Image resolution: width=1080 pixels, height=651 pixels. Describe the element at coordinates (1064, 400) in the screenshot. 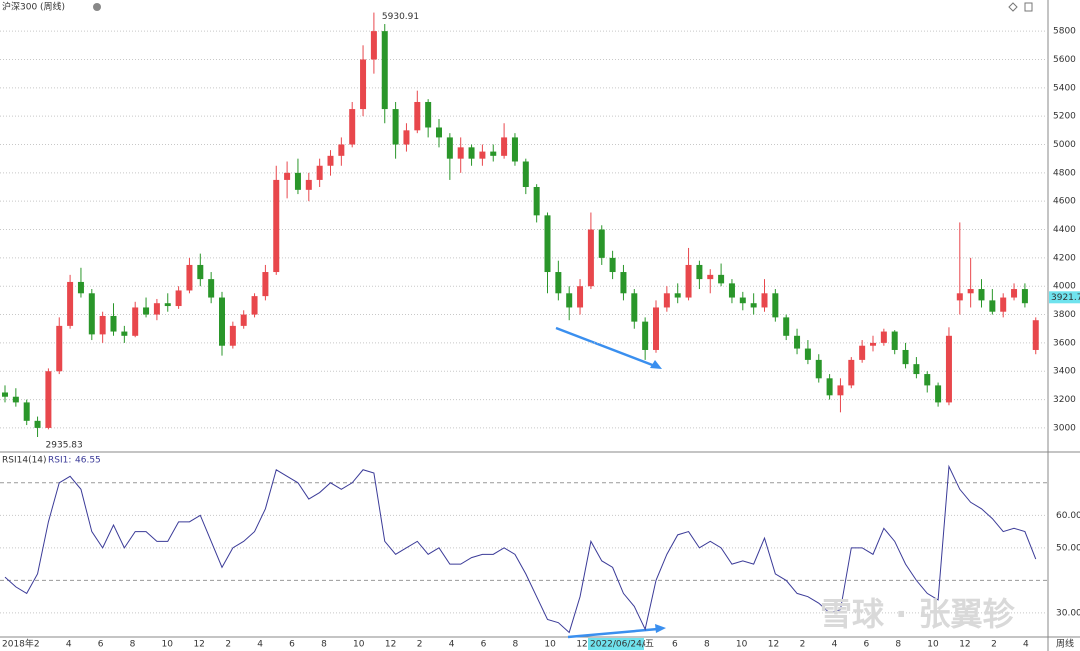

I see `y-tick-label: 3200` at that location.